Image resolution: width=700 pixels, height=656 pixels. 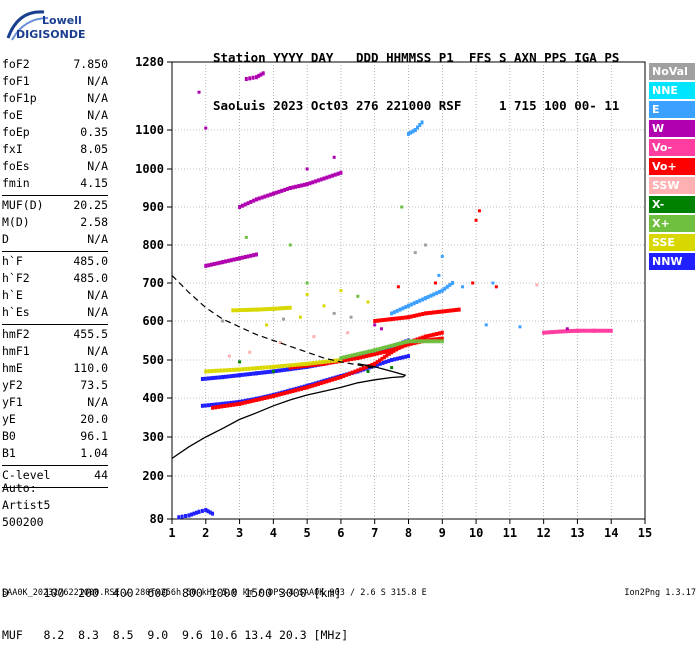 I want to click on param-name: foE, so click(x=12, y=115).